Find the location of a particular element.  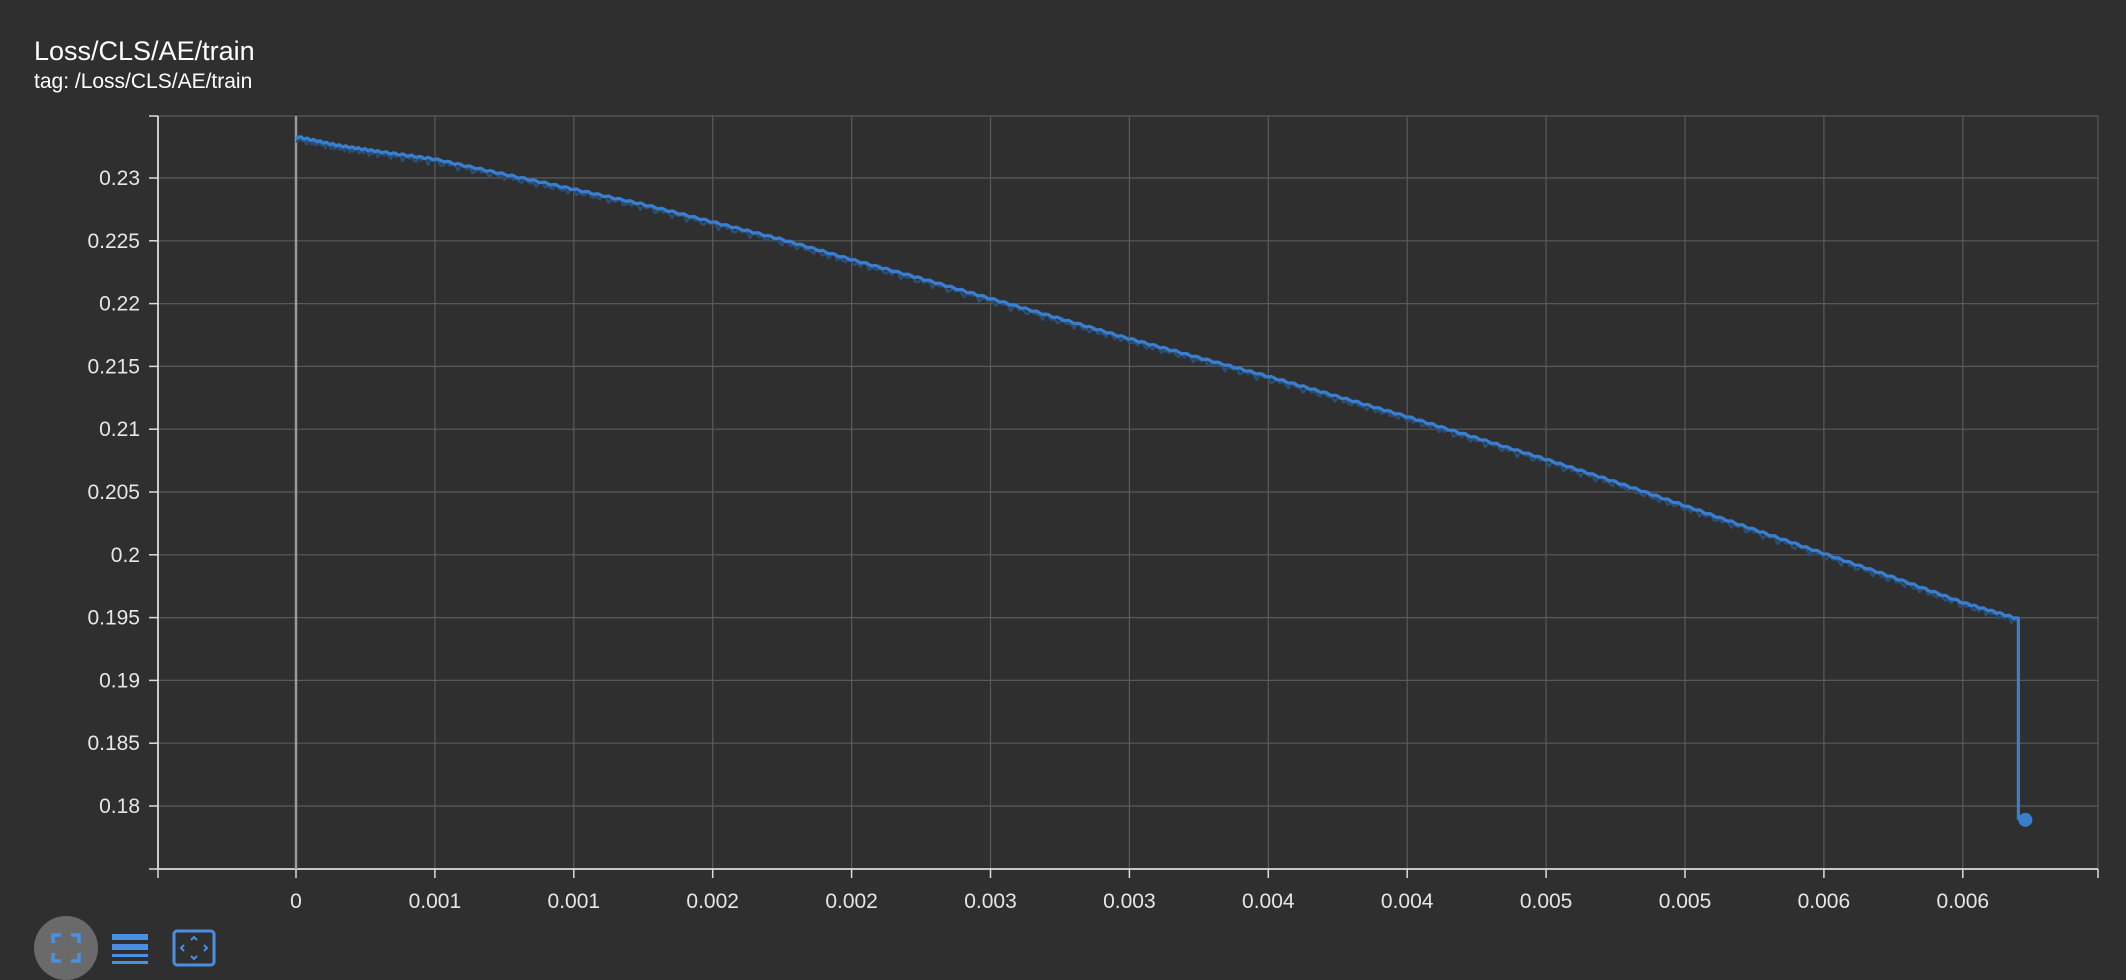

y-tick-label: 0.195 is located at coordinates (113, 618).